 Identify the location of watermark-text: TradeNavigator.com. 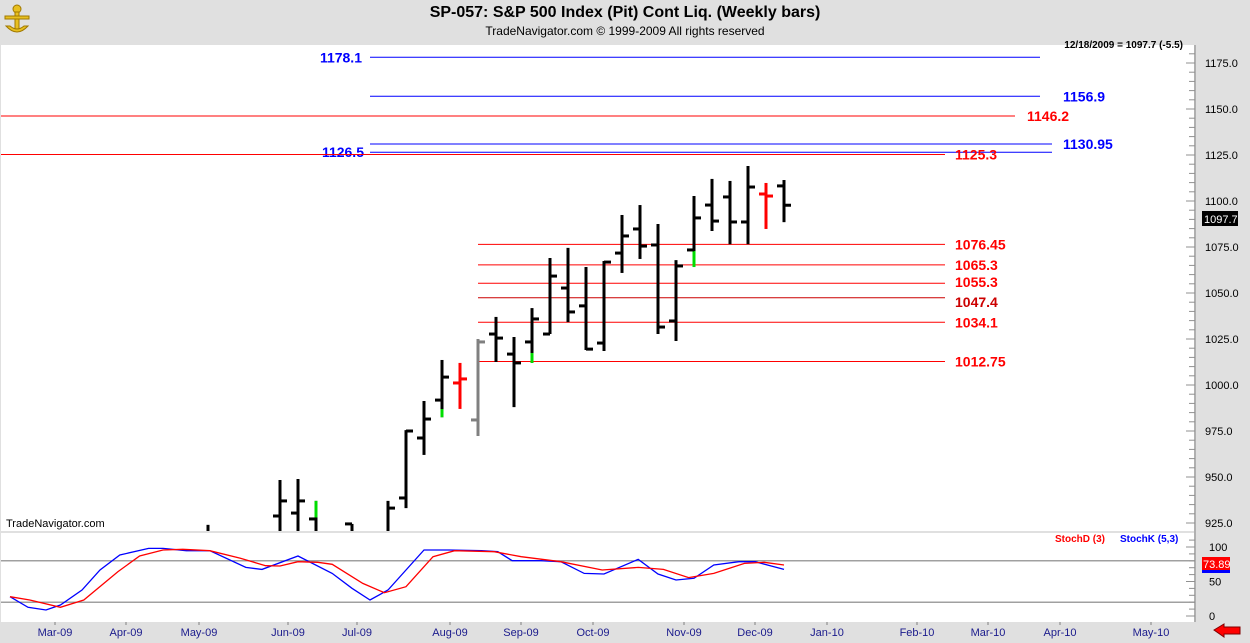
(55, 524).